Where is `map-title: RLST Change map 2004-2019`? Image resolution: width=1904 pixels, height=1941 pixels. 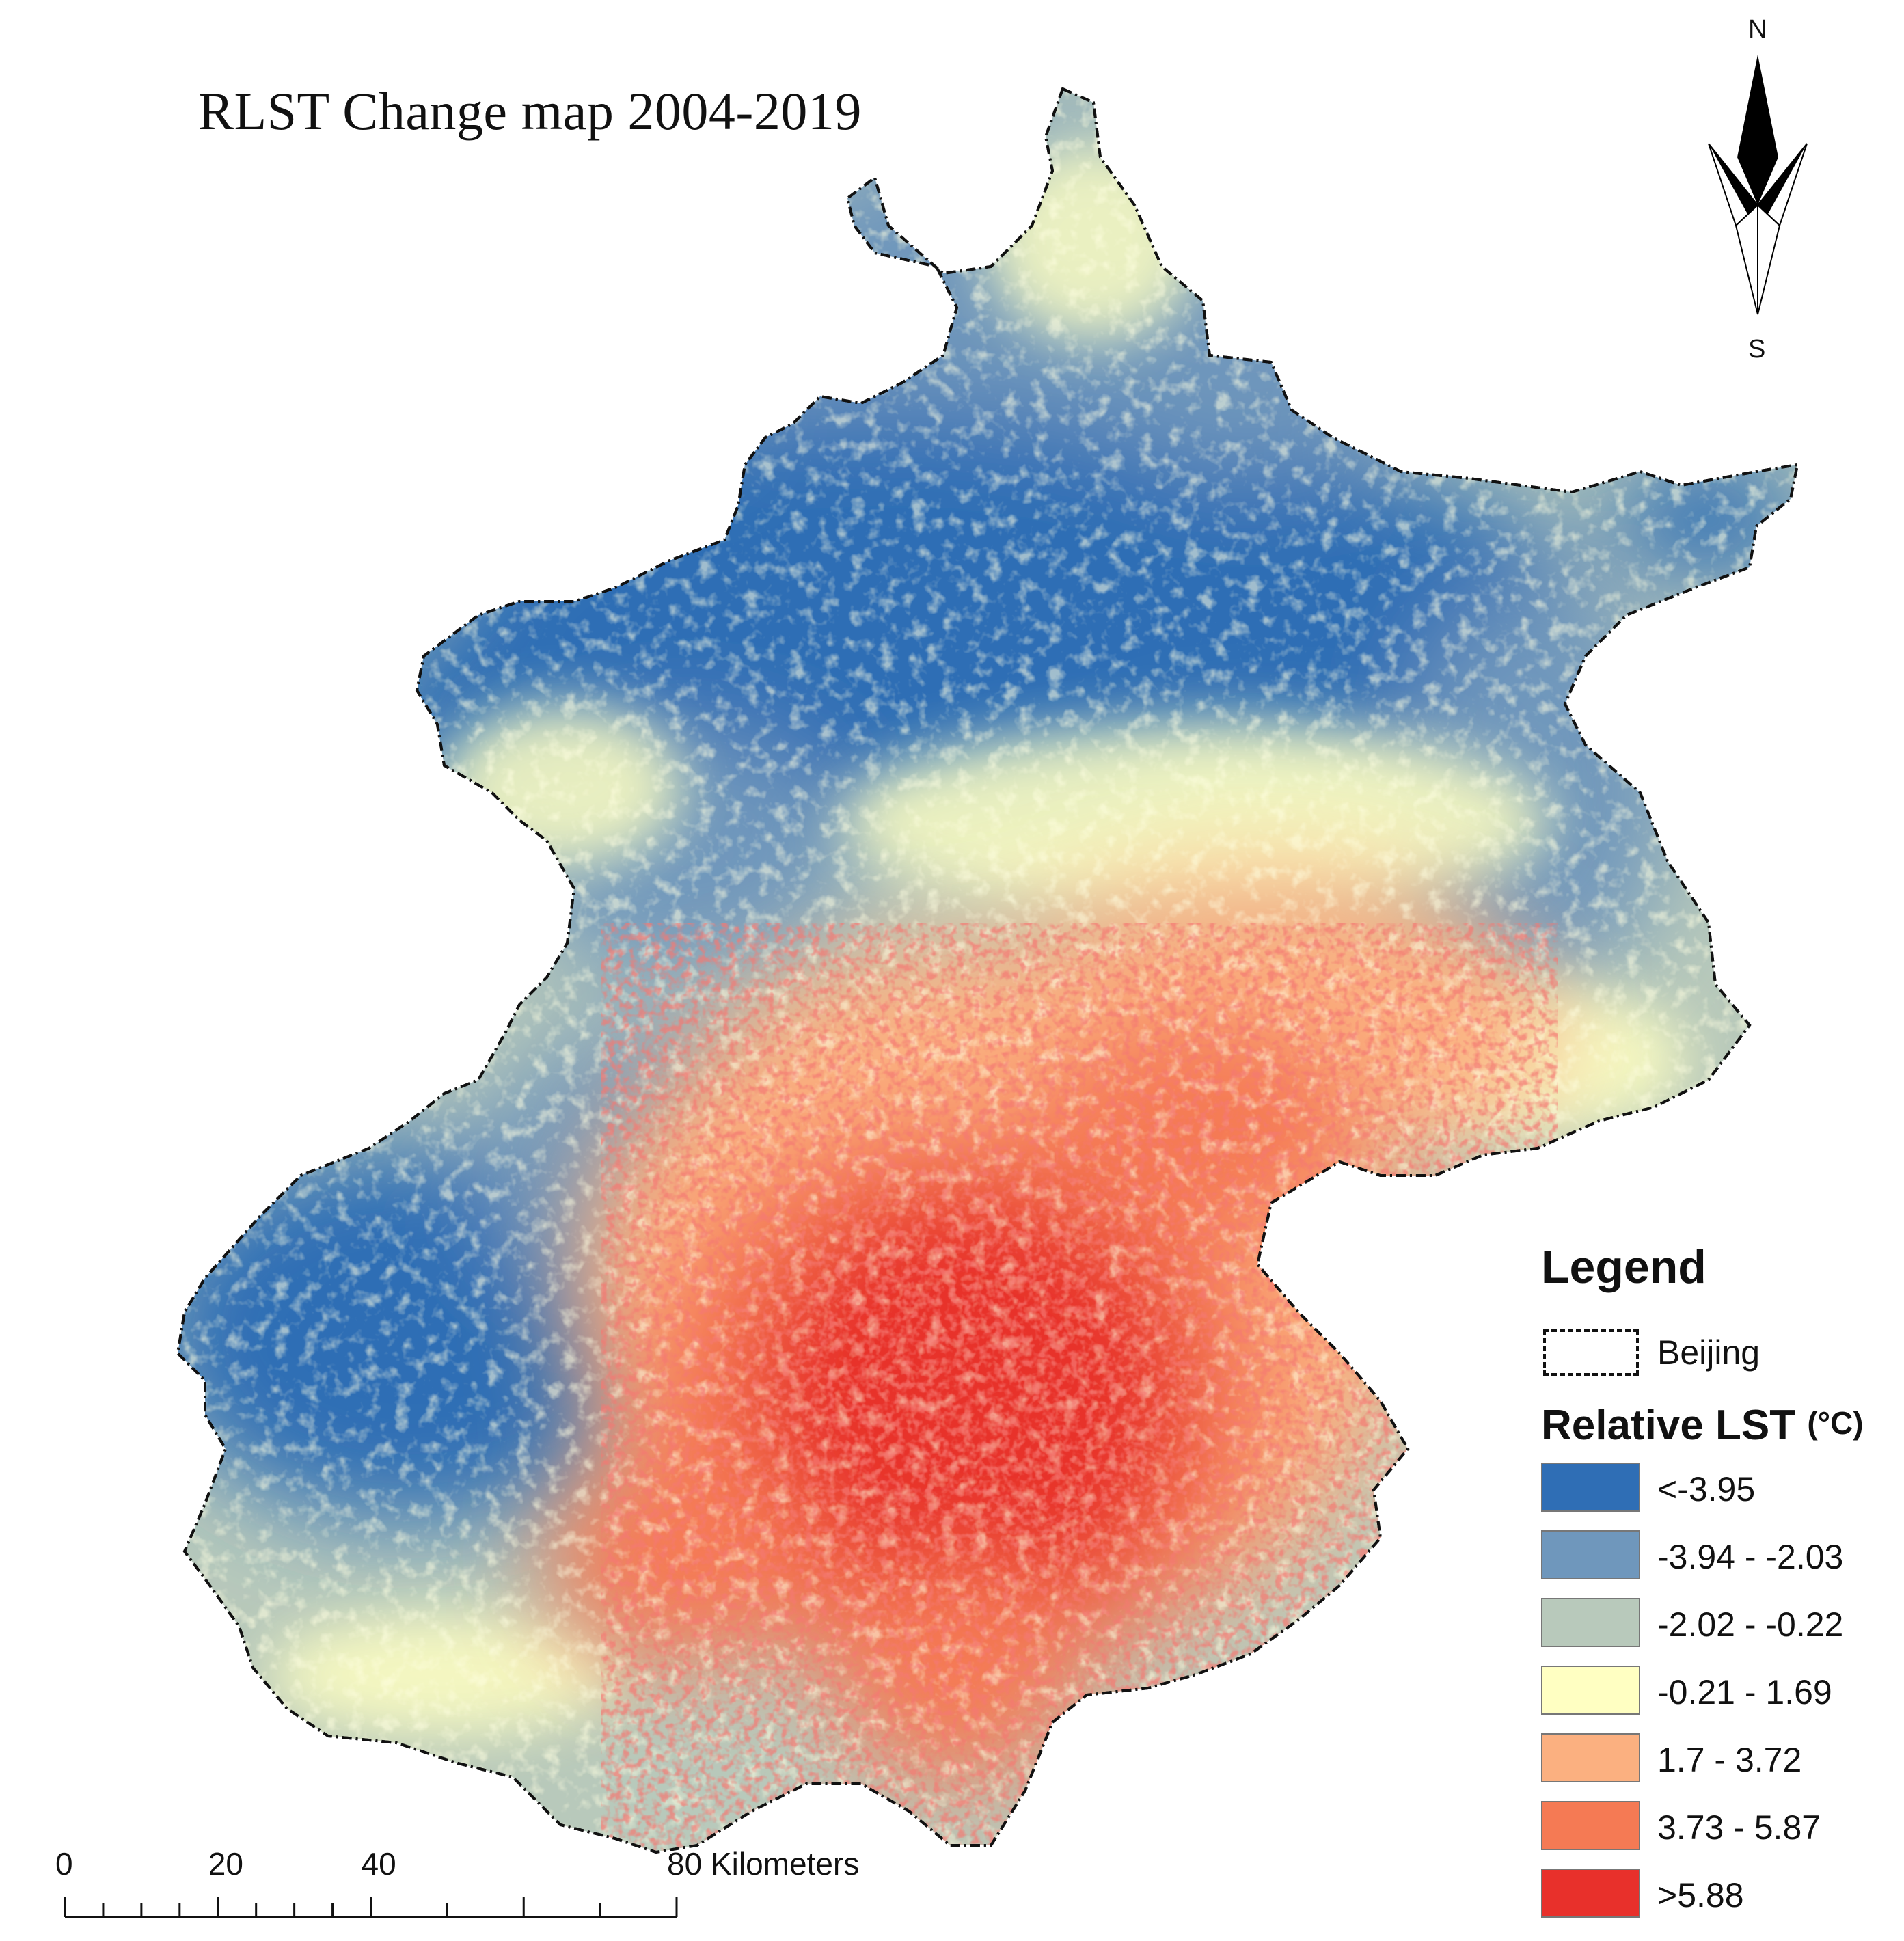
map-title: RLST Change map 2004-2019 is located at coordinates (530, 111).